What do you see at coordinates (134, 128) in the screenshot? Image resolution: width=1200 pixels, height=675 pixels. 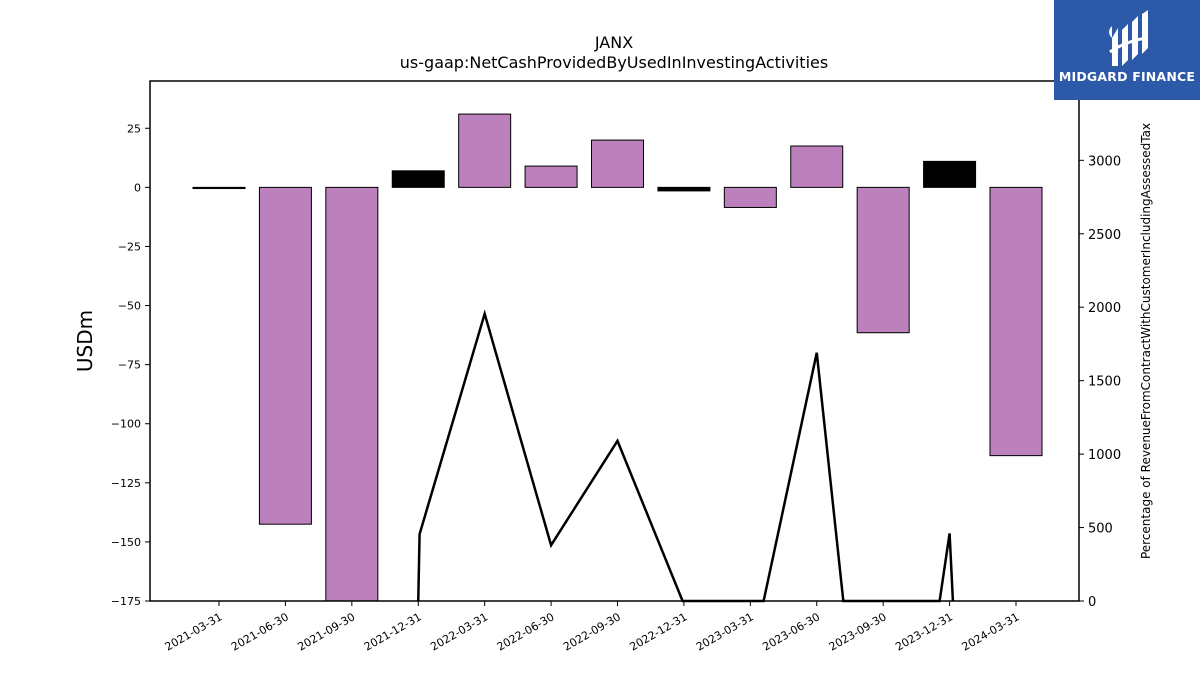 I see `y-tick-label: 25` at bounding box center [134, 128].